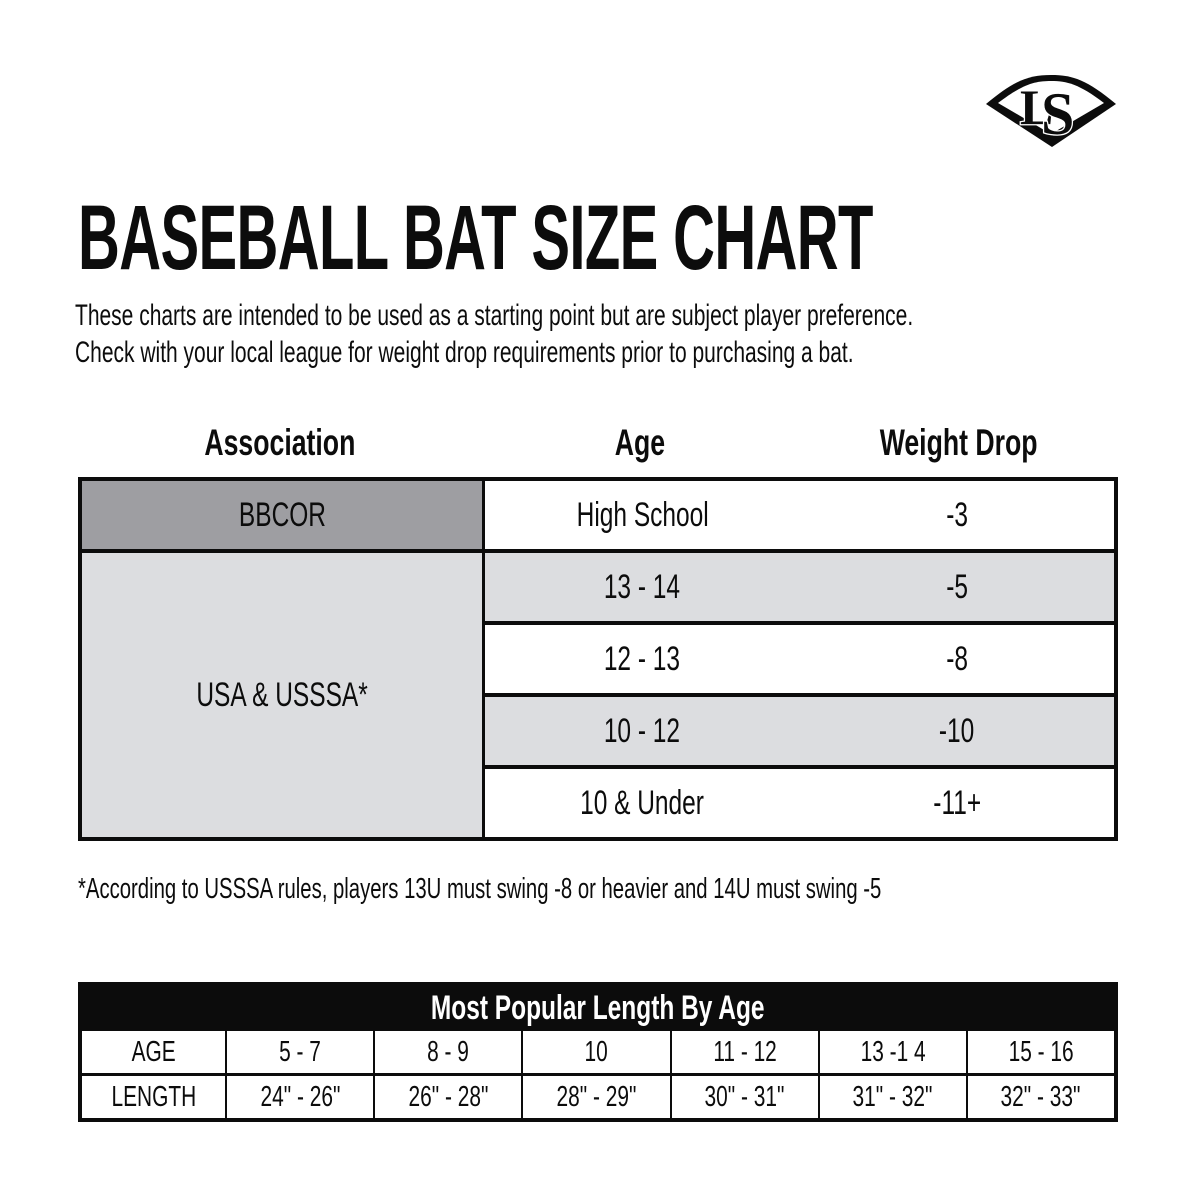  I want to click on weight-drop-cell: -5, so click(957, 587).